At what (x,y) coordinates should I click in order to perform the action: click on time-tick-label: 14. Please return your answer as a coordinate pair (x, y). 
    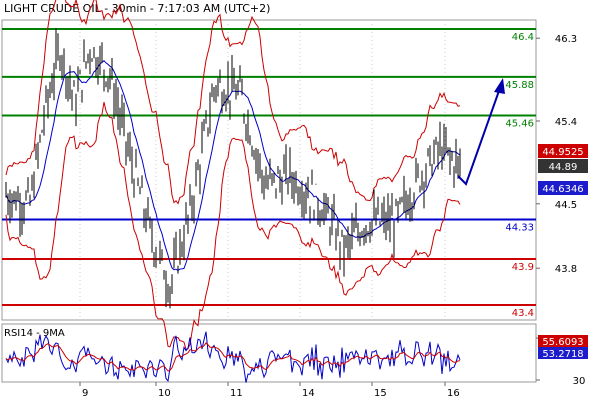
    Looking at the image, I should click on (308, 393).